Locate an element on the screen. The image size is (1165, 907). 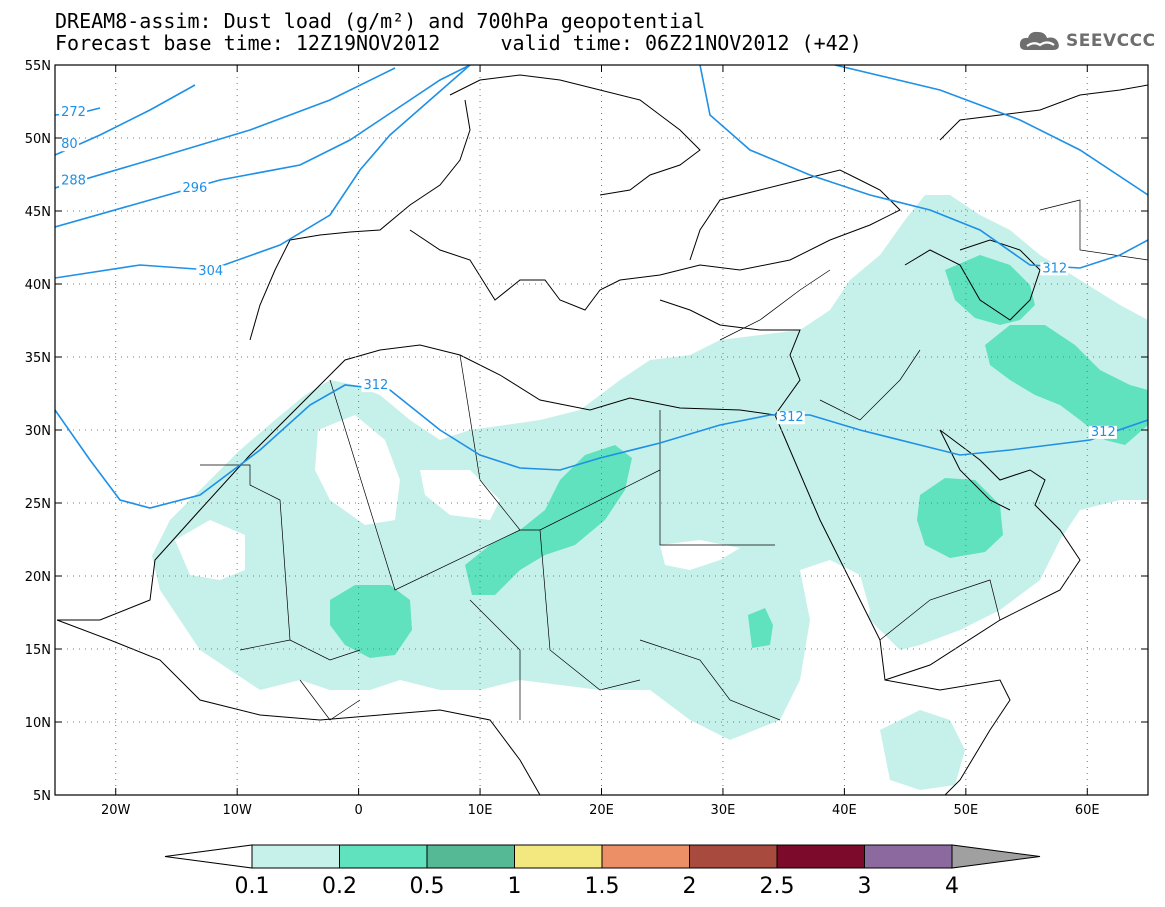
lat-tick-label: 10N is located at coordinates (38, 723).